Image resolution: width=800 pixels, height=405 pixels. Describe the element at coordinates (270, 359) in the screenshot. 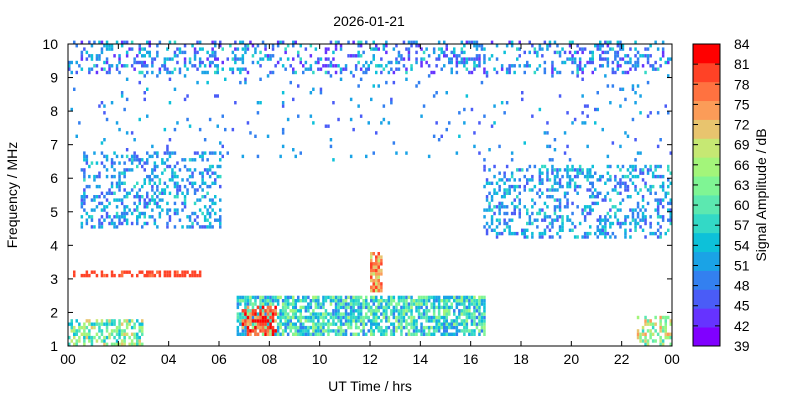

I see `x-tick-label: 08` at that location.